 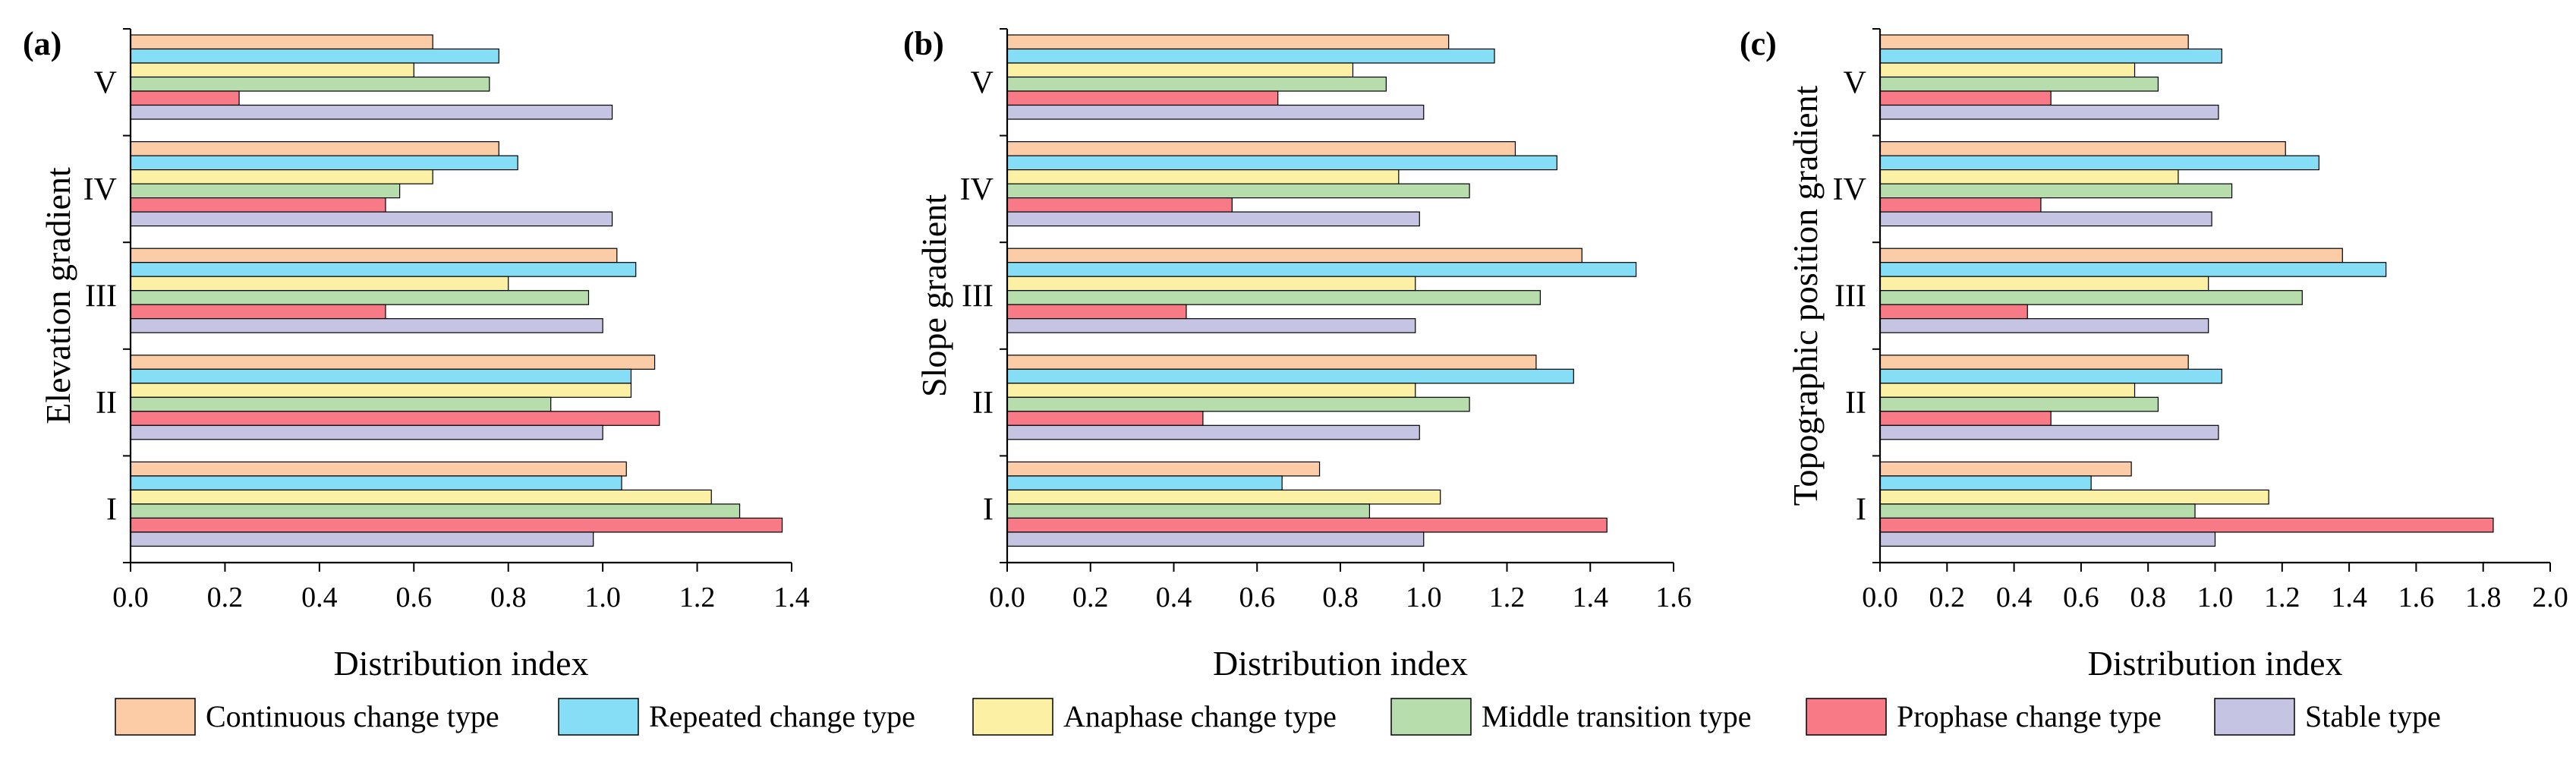 I want to click on legend-item: Stable type, so click(x=2327, y=717).